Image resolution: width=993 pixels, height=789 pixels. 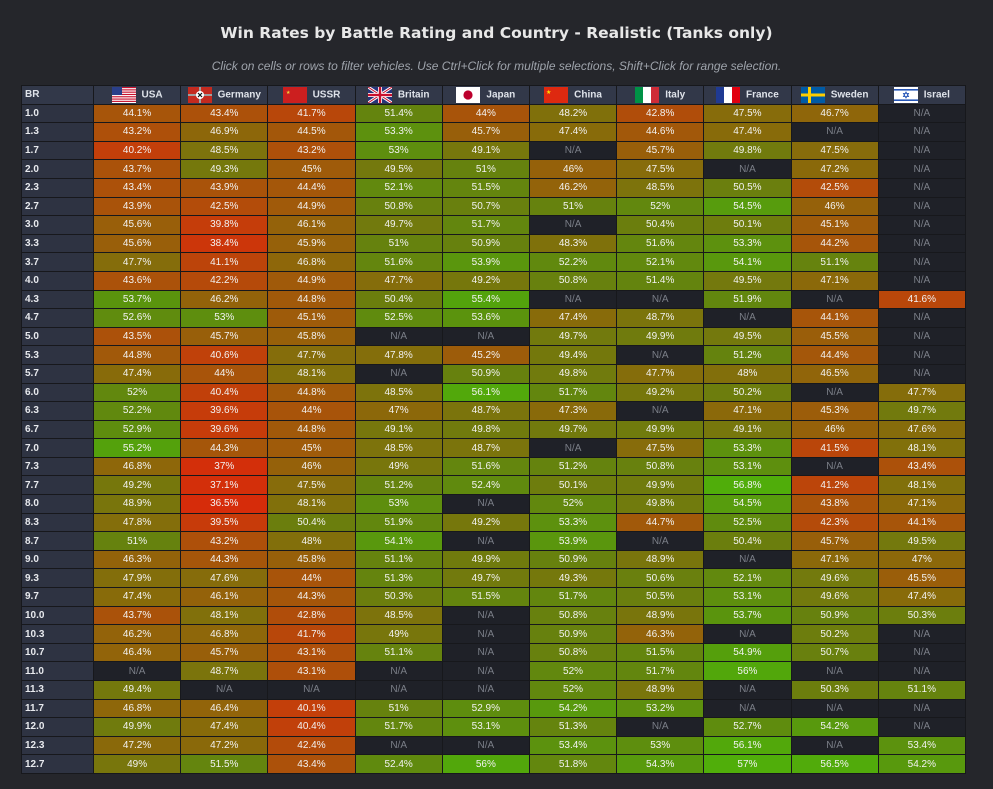 What do you see at coordinates (747, 355) in the screenshot?
I see `heatmap-cell: 51.2%` at bounding box center [747, 355].